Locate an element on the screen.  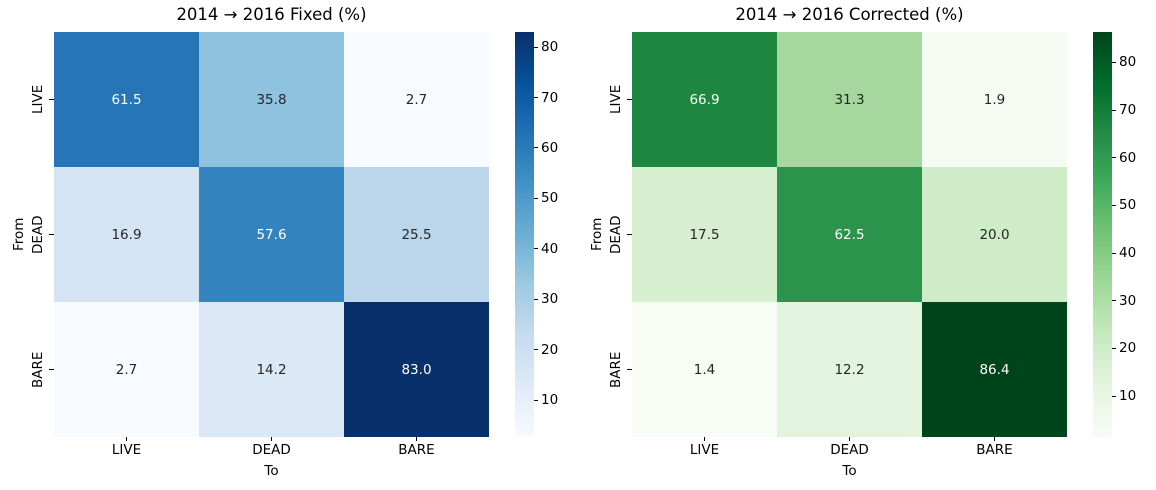
heatmap-cell: 14.2 is located at coordinates (271, 369).